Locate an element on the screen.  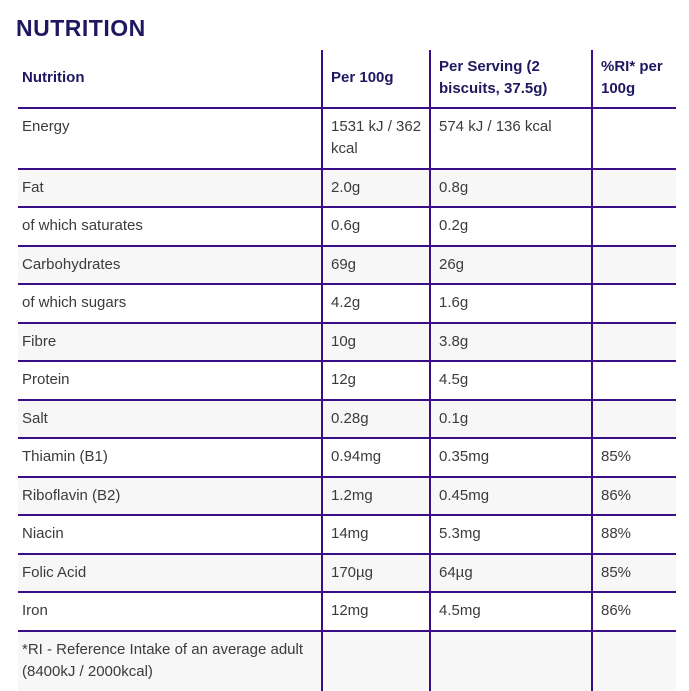
row-carbohydrates: Carbohydrates 69g 26g is located at coordinates (347, 265).